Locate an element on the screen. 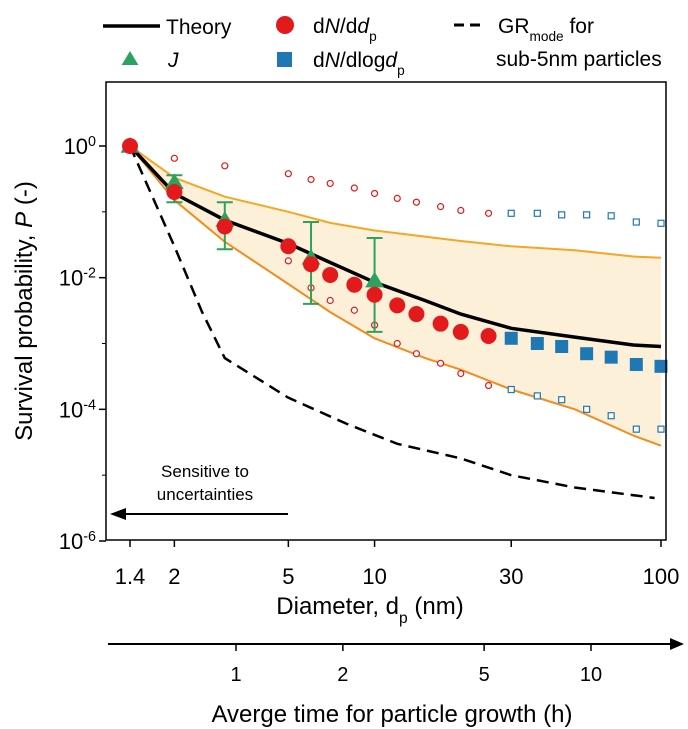  x-tick-label: 2 is located at coordinates (174, 576).